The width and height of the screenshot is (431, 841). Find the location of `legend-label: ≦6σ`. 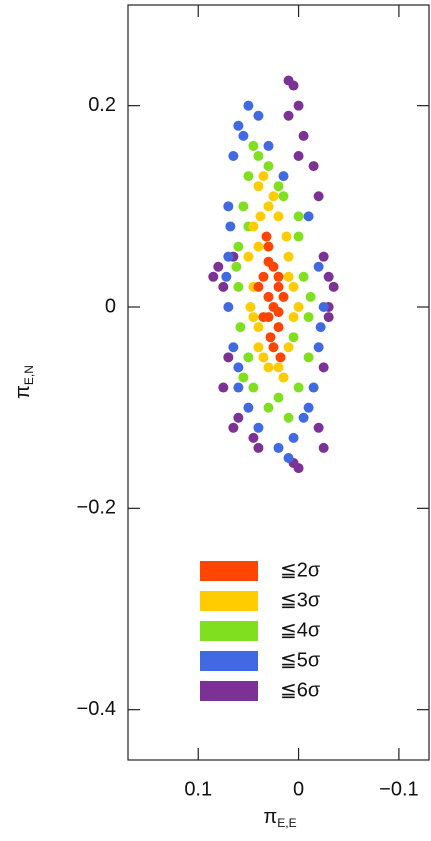

legend-label: ≦6σ is located at coordinates (300, 690).